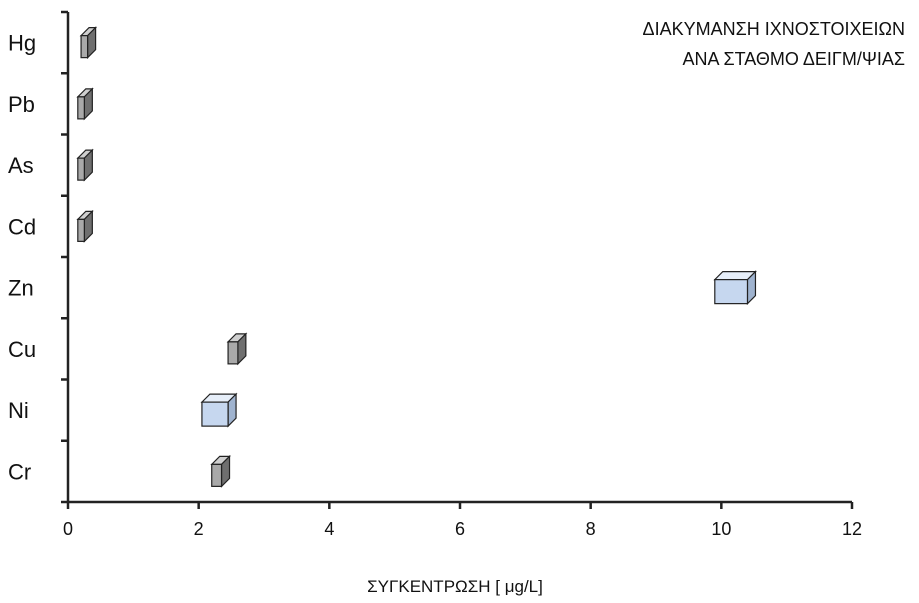 This screenshot has height=603, width=919. Describe the element at coordinates (19, 471) in the screenshot. I see `category-label-cr: Cr` at that location.